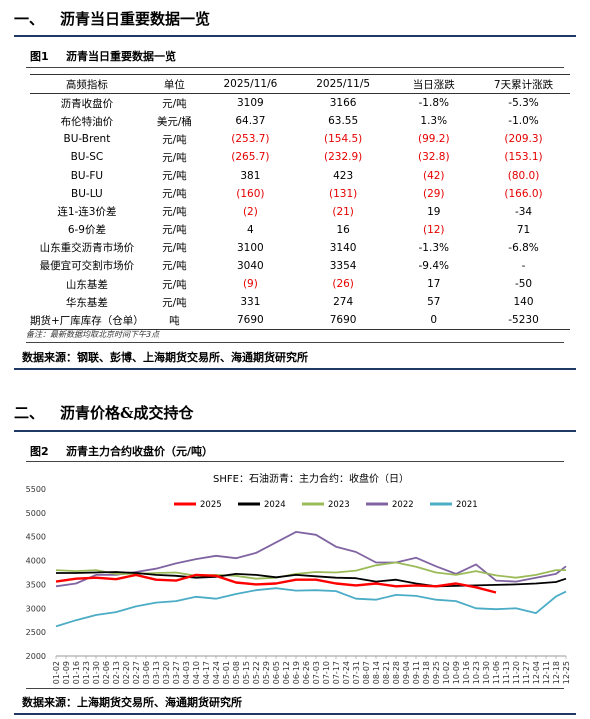  Describe the element at coordinates (250, 175) in the screenshot. I see `cell-value-nov6: 381` at that location.